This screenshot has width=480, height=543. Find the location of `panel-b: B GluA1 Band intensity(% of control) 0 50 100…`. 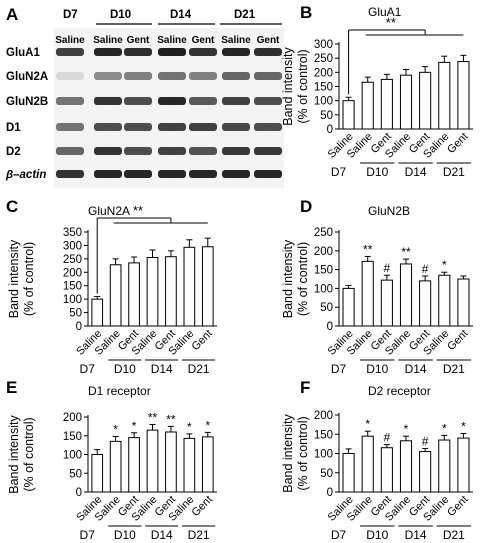

panel-b: B GluA1 Band intensity(% of control) 0 50 100… is located at coordinates (377, 91).